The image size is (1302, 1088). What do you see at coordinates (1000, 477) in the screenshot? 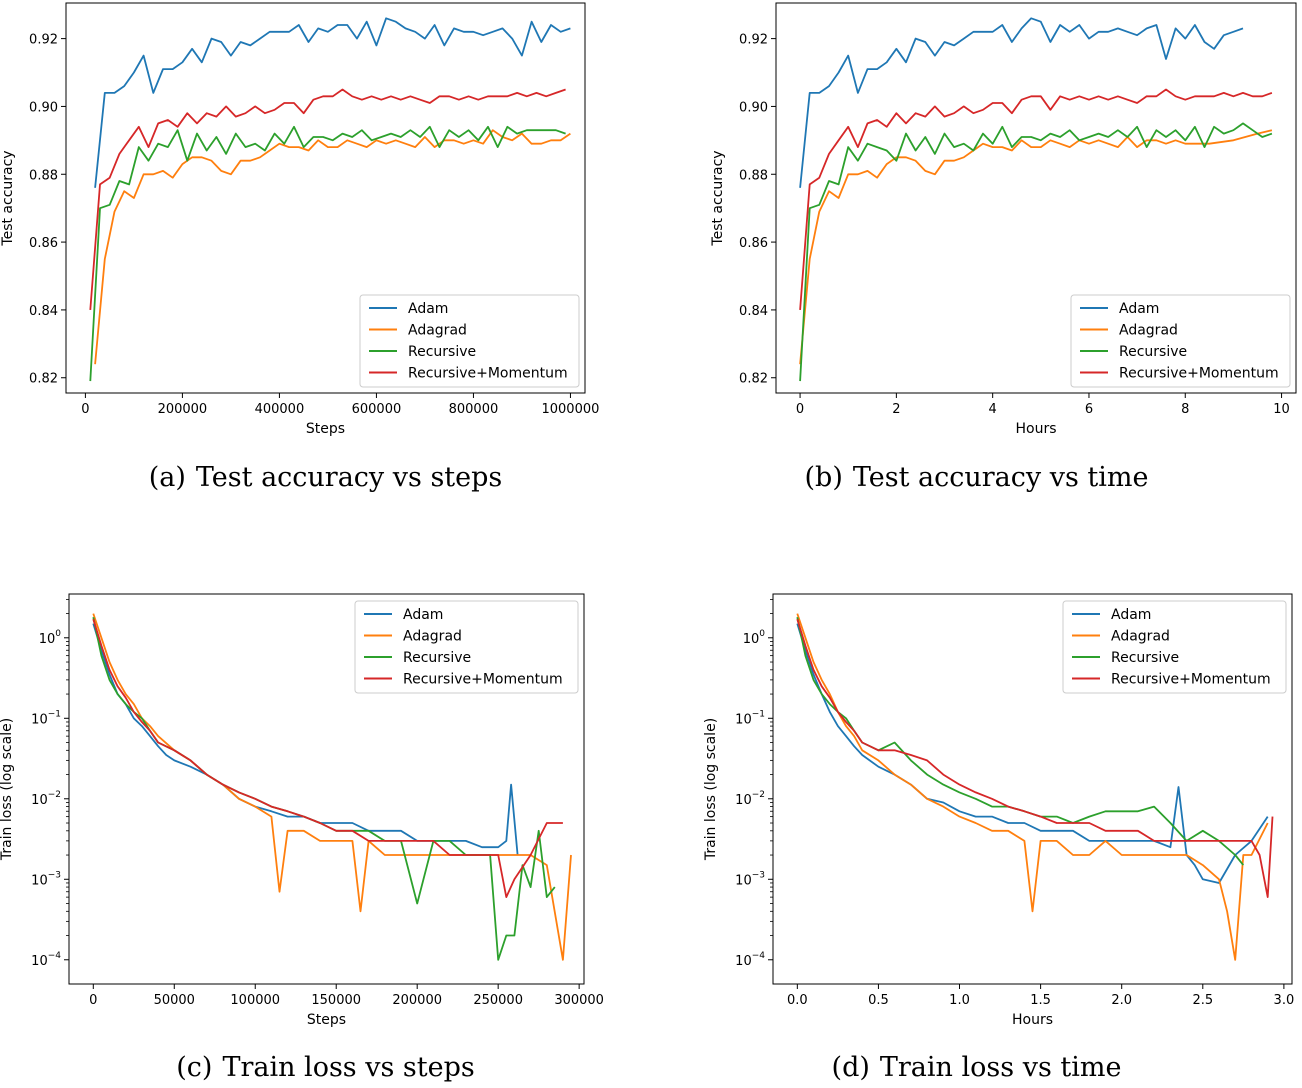
I see `caption-b-text: Test accuracy vs time` at bounding box center [1000, 477].